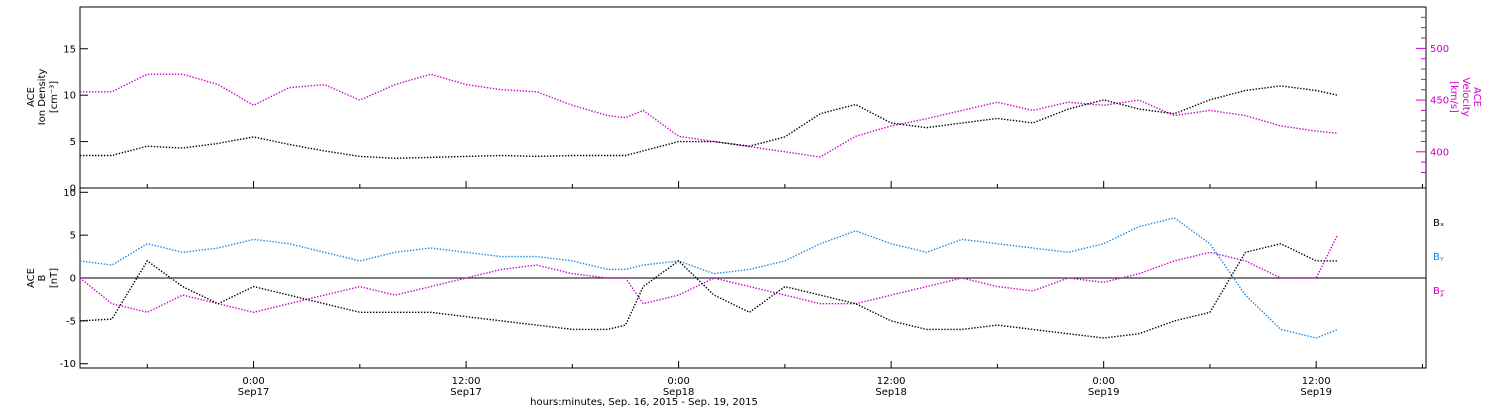  What do you see at coordinates (68, 364) in the screenshot?
I see `field-tick-label: -10` at bounding box center [68, 364].